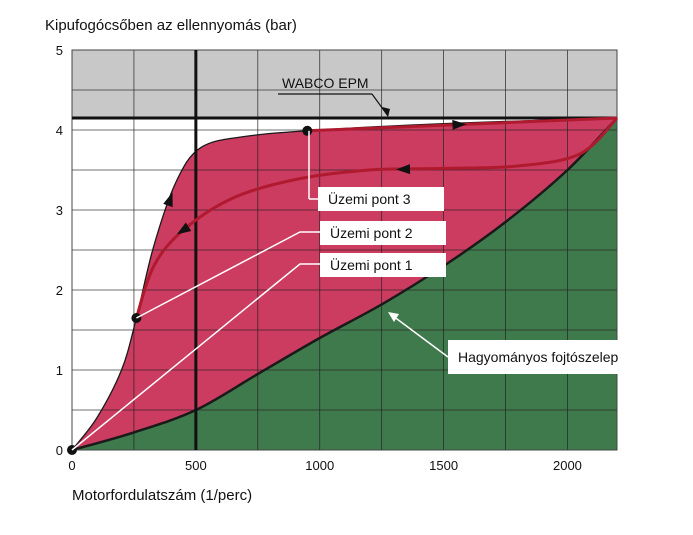 Image resolution: width=693 pixels, height=535 pixels. I want to click on wabco-band, so click(344, 84).